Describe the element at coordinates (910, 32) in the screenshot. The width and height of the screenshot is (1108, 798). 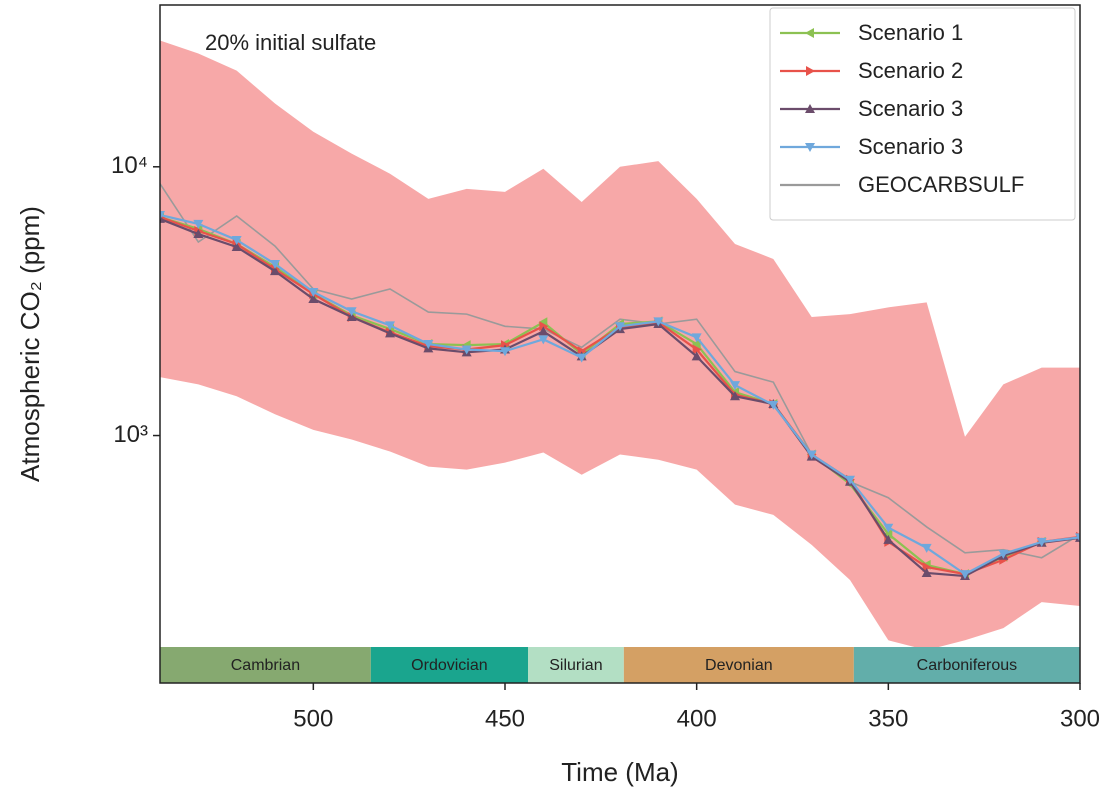
I see `legend-label: Scenario 1` at that location.